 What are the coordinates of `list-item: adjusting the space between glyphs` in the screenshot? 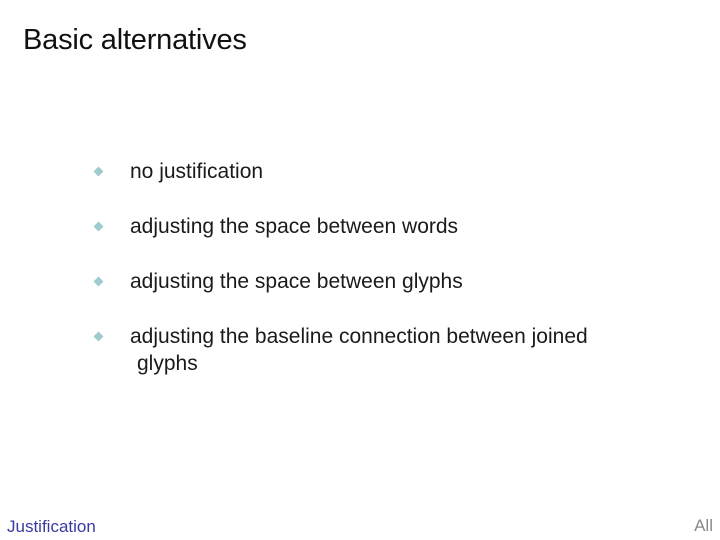 It's located at (382, 281).